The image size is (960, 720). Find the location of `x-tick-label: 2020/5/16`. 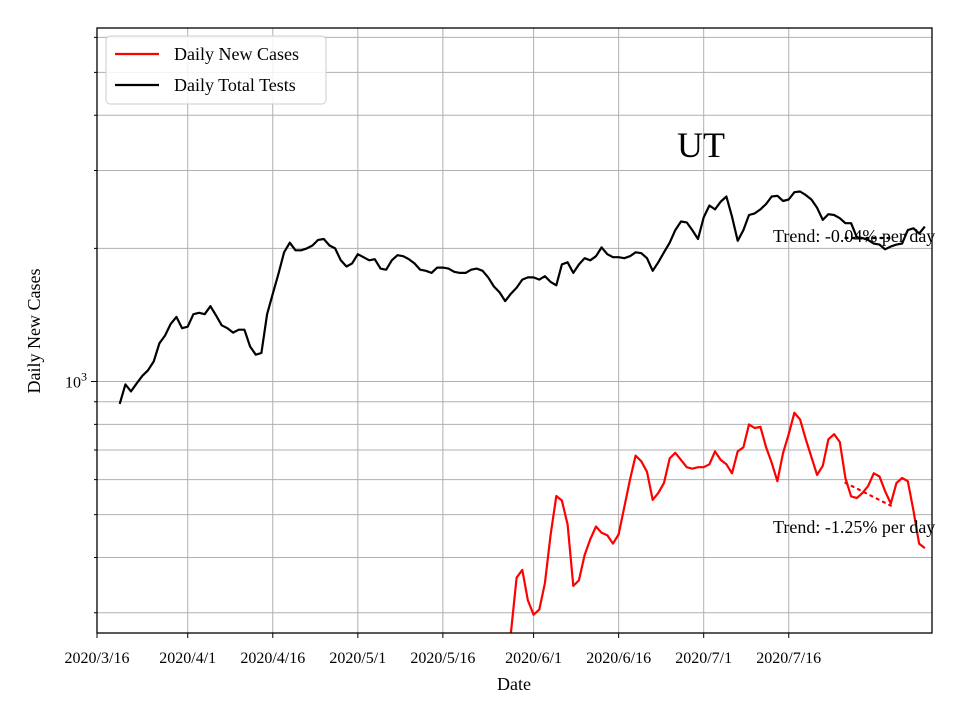

x-tick-label: 2020/5/16 is located at coordinates (442, 658).